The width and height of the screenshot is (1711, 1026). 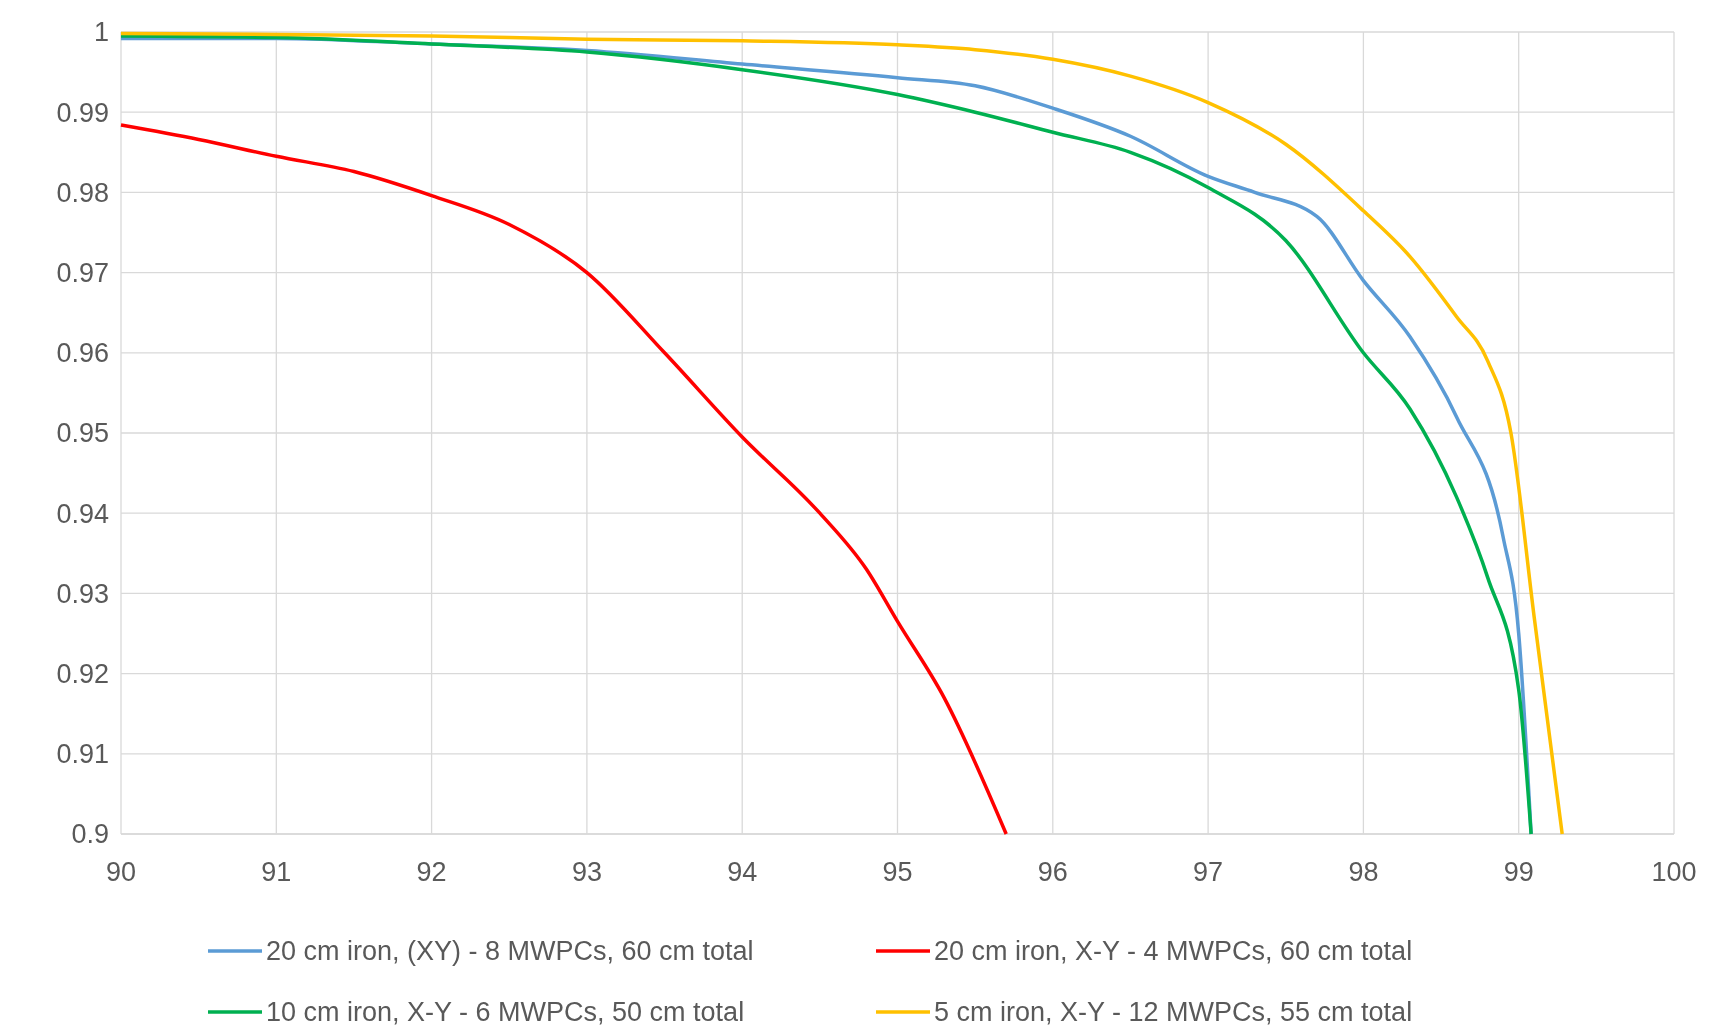 What do you see at coordinates (431, 872) in the screenshot?
I see `x-tick-label: 92` at bounding box center [431, 872].